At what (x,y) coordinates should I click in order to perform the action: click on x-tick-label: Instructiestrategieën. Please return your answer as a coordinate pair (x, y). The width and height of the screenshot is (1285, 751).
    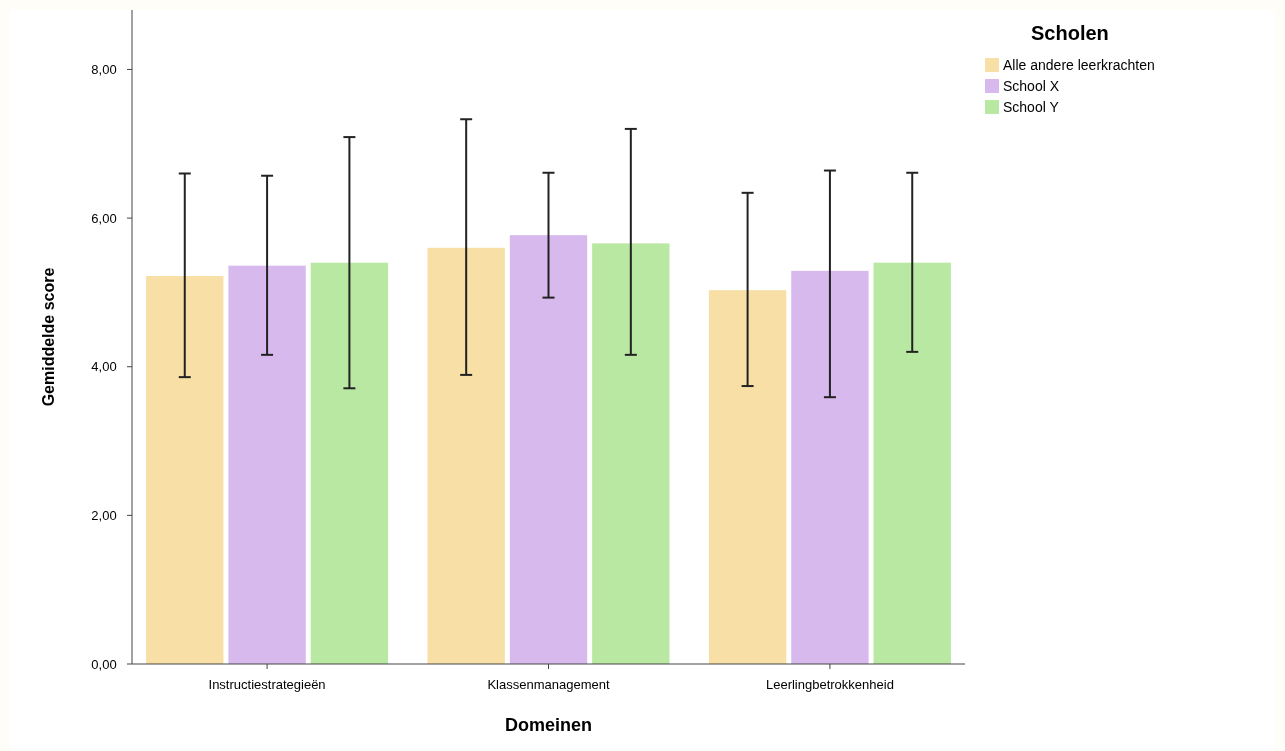
    Looking at the image, I should click on (267, 684).